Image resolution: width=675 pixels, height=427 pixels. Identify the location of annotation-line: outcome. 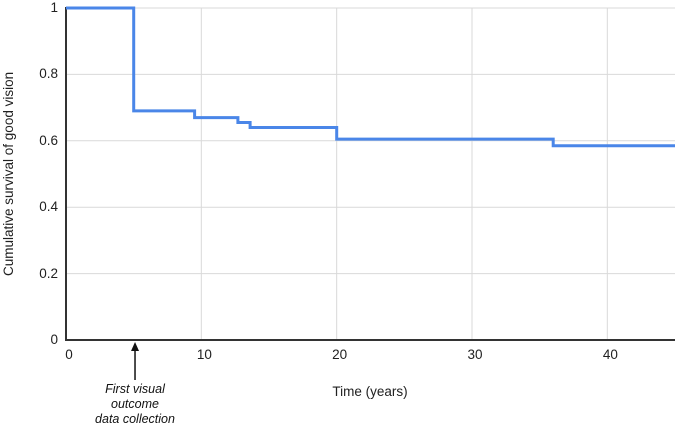
(135, 404).